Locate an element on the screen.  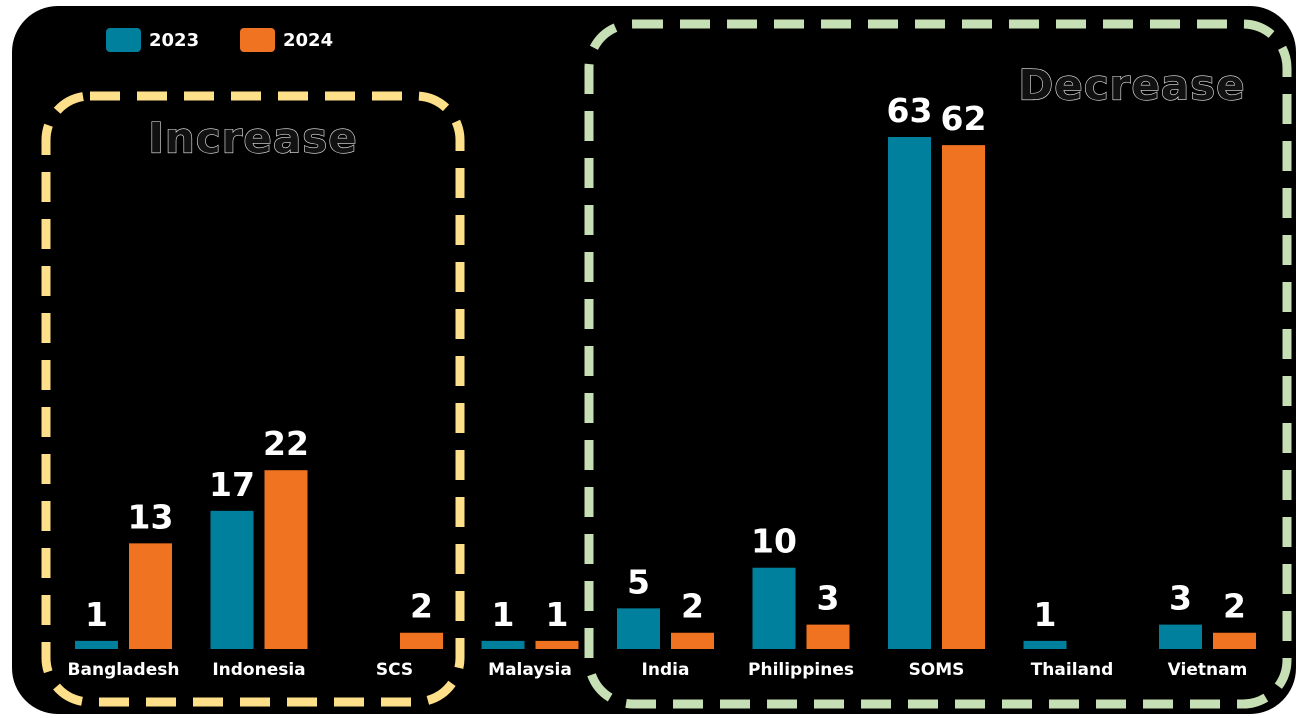
bar-malaysia-2024 is located at coordinates (557, 644).